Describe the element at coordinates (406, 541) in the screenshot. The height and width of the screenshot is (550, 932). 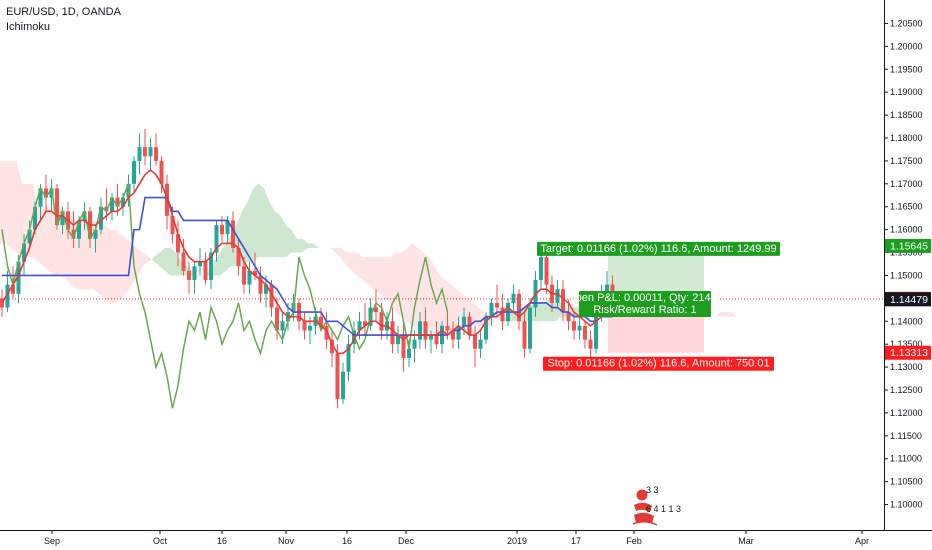
I see `time-tick-label: Dec` at that location.